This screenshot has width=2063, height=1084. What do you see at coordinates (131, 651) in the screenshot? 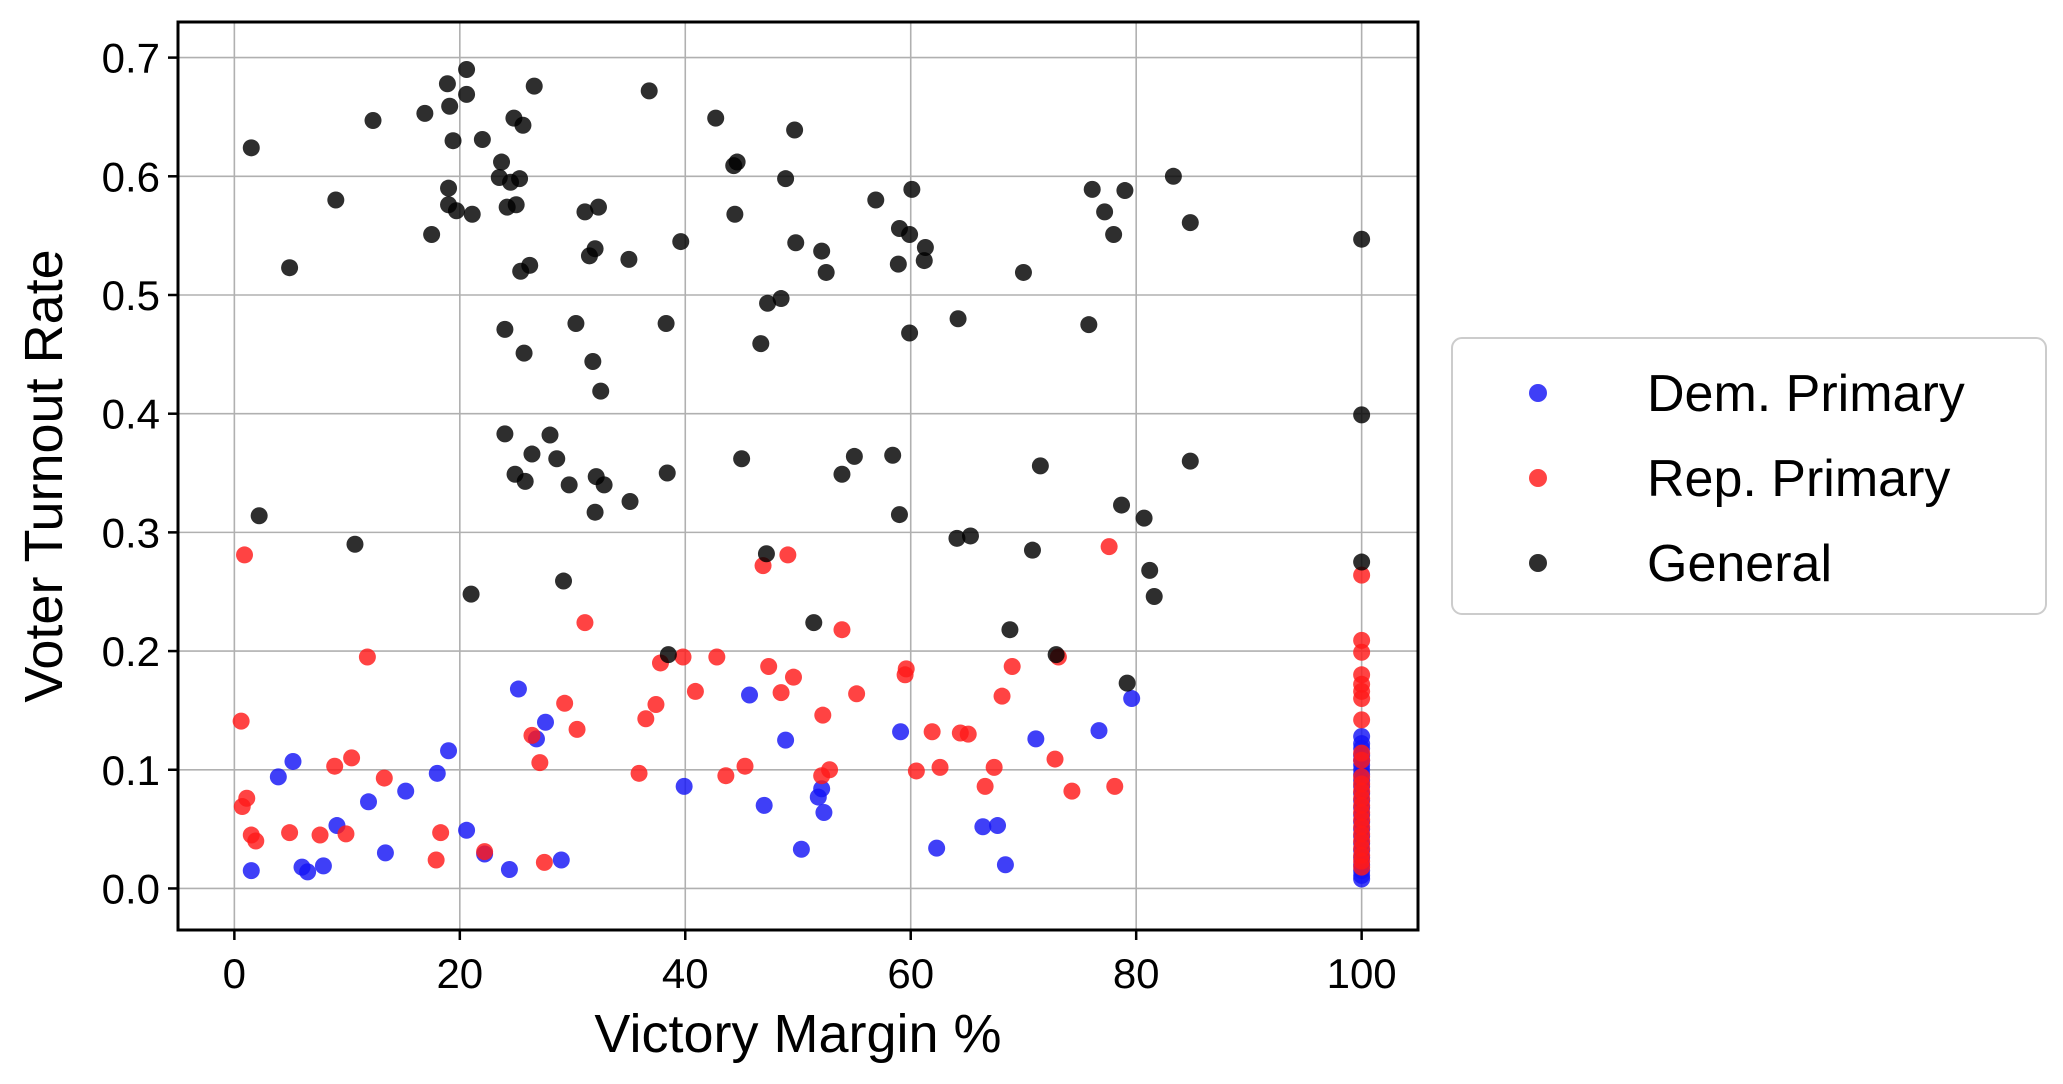
I see `y-tick-label: 0.2` at bounding box center [131, 651].